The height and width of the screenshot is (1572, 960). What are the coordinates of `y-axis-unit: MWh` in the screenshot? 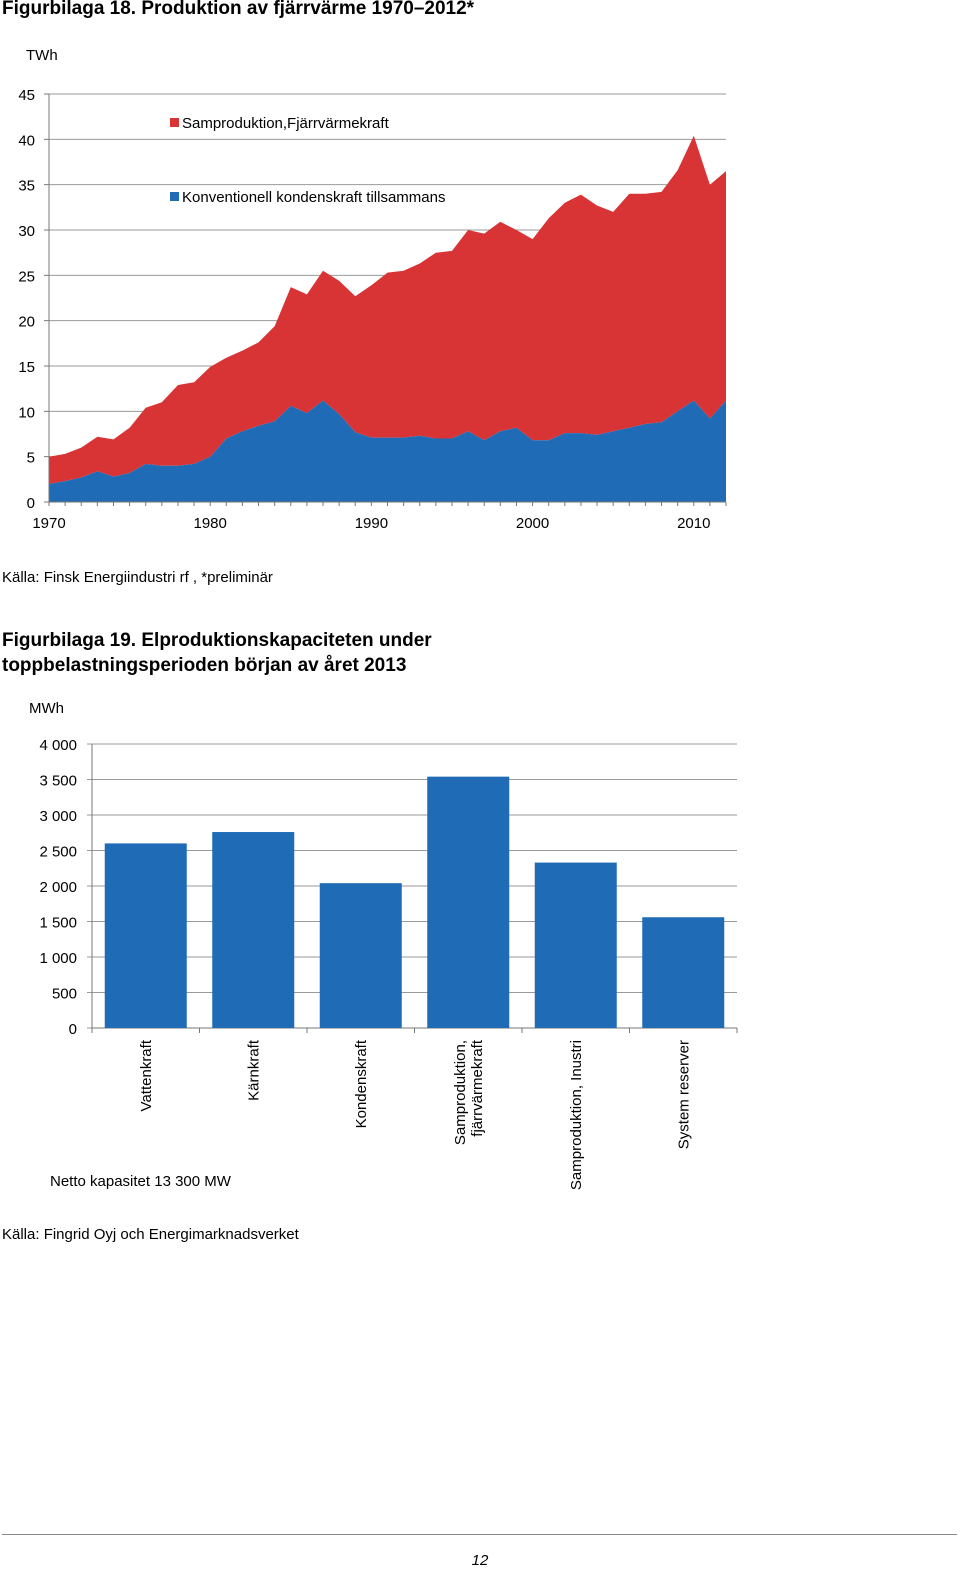 It's located at (46, 708).